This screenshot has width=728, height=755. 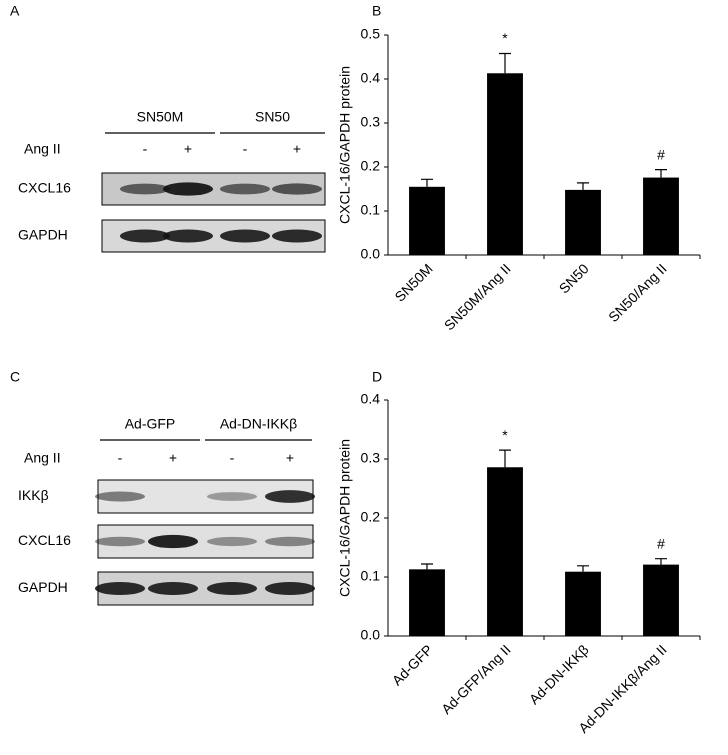 I want to click on group-label: Ad-DN-IKKβ, so click(x=258, y=424).